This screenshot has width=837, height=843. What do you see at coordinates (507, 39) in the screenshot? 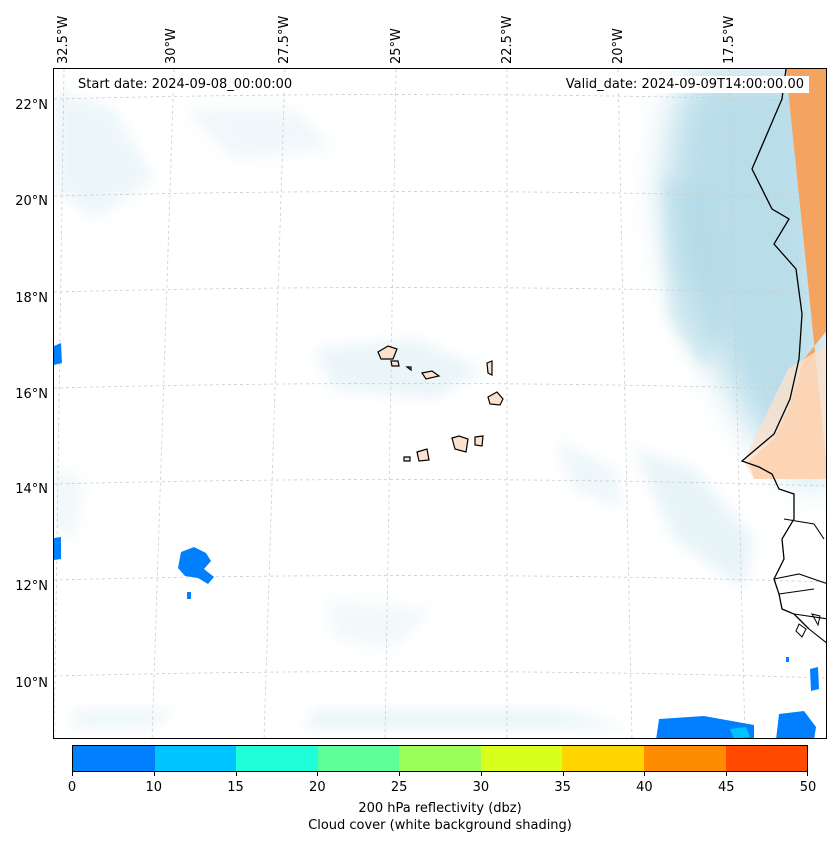
I see `lon-label-22-5w: 22.5°W` at bounding box center [507, 39].